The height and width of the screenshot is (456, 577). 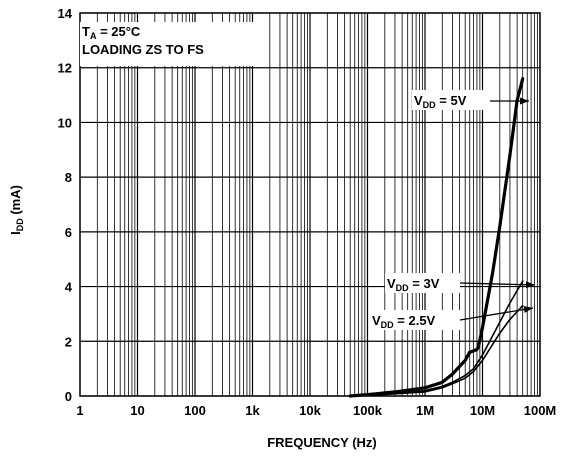 What do you see at coordinates (65, 13) in the screenshot?
I see `y-tick-label: 14` at bounding box center [65, 13].